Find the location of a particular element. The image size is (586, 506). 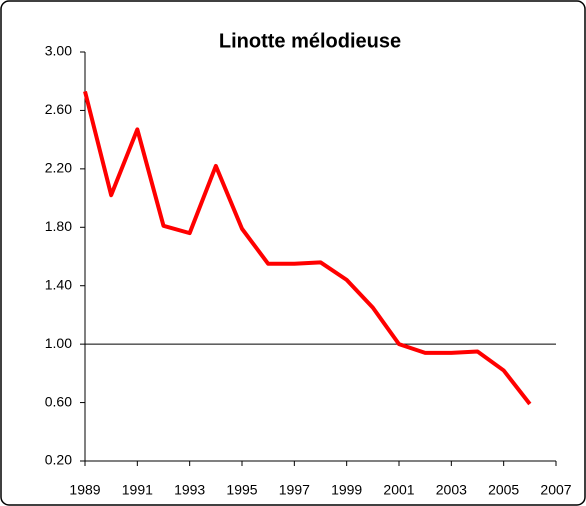

x-tick-label: 2007 is located at coordinates (555, 490).